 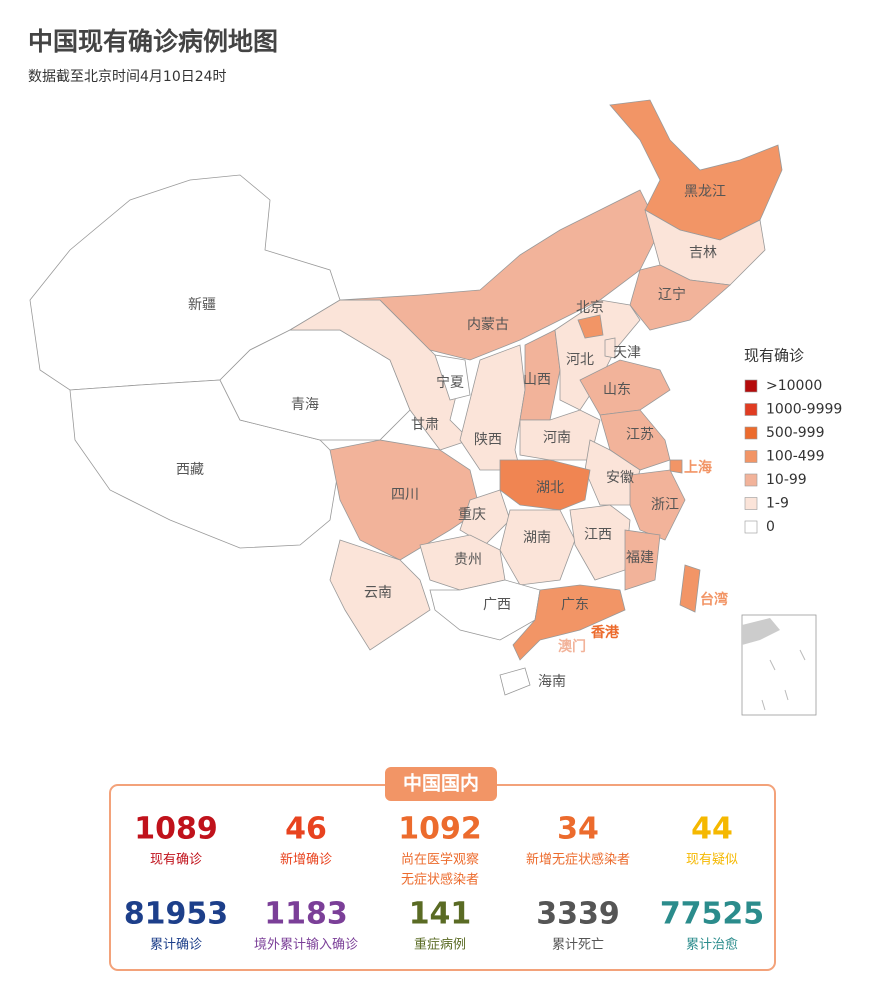 I want to click on province-label: 天津, so click(x=627, y=353).